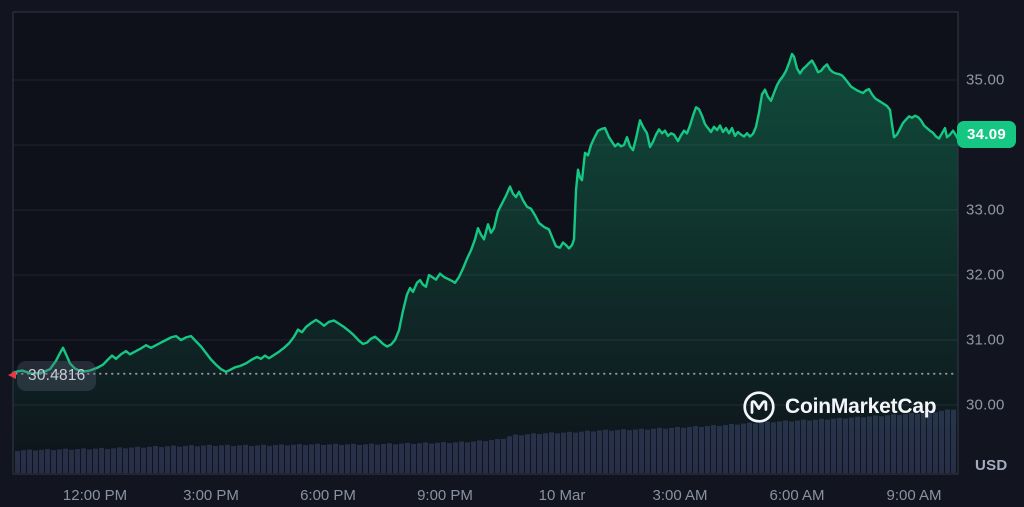  Describe the element at coordinates (914, 495) in the screenshot. I see `x-axis-tick-label: 9:00 AM` at that location.